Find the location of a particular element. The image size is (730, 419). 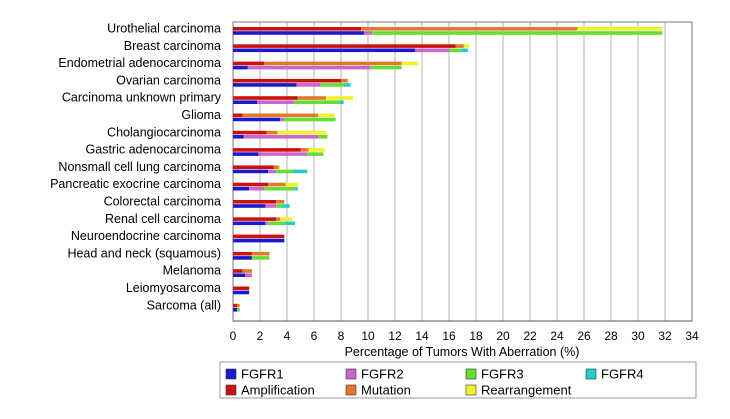

bar-amplification-urothelial-carcinoma is located at coordinates (297, 29).